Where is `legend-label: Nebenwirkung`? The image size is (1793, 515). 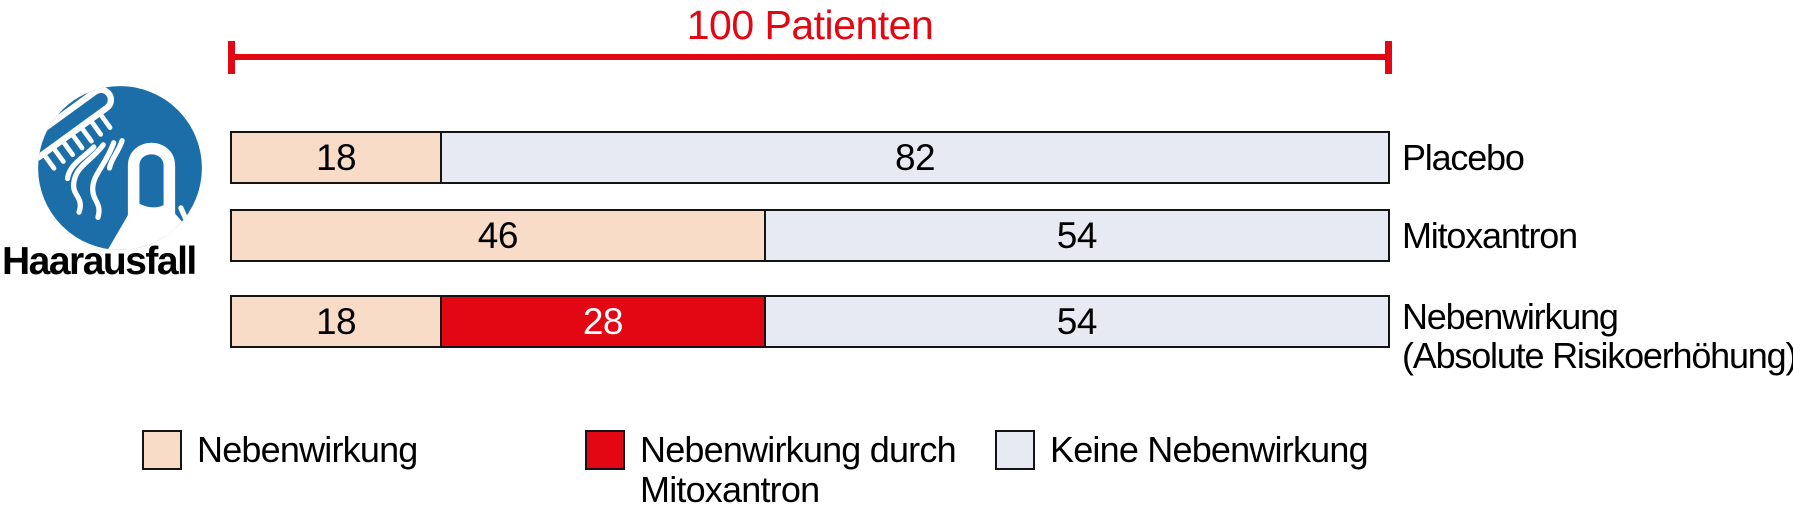
legend-label: Nebenwirkung is located at coordinates (307, 449).